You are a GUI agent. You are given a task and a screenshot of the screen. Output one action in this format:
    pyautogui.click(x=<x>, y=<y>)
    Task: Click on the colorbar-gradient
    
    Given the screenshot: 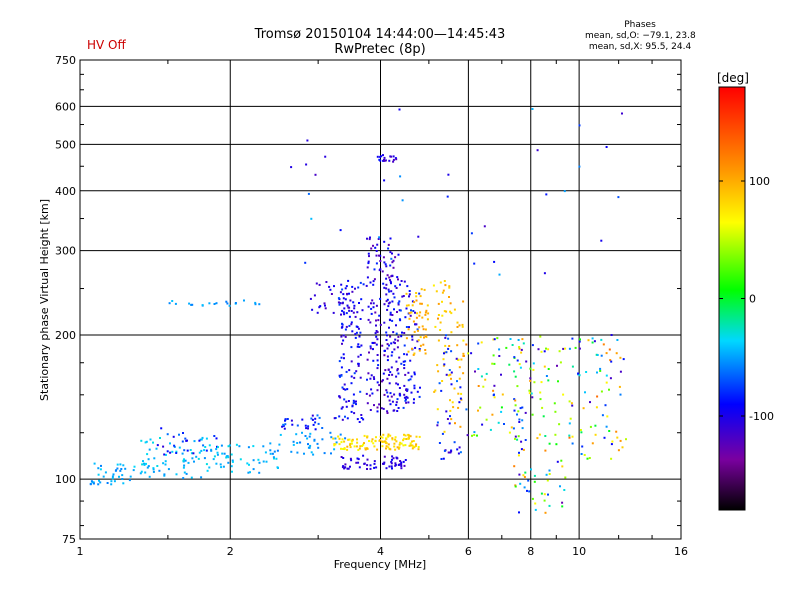 What is the action you would take?
    pyautogui.click(x=732, y=298)
    